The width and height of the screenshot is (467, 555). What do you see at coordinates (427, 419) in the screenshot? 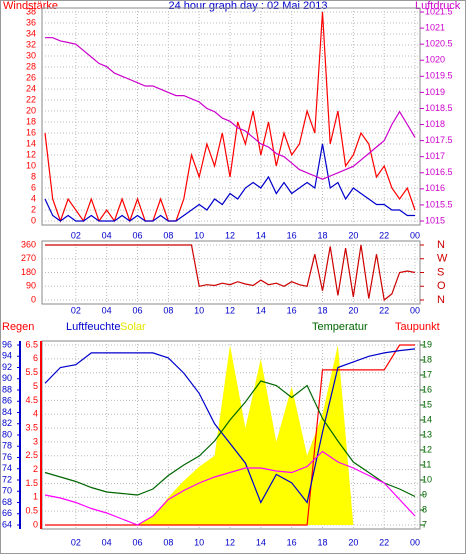
I see `y2-tick-label: 14` at bounding box center [427, 419].